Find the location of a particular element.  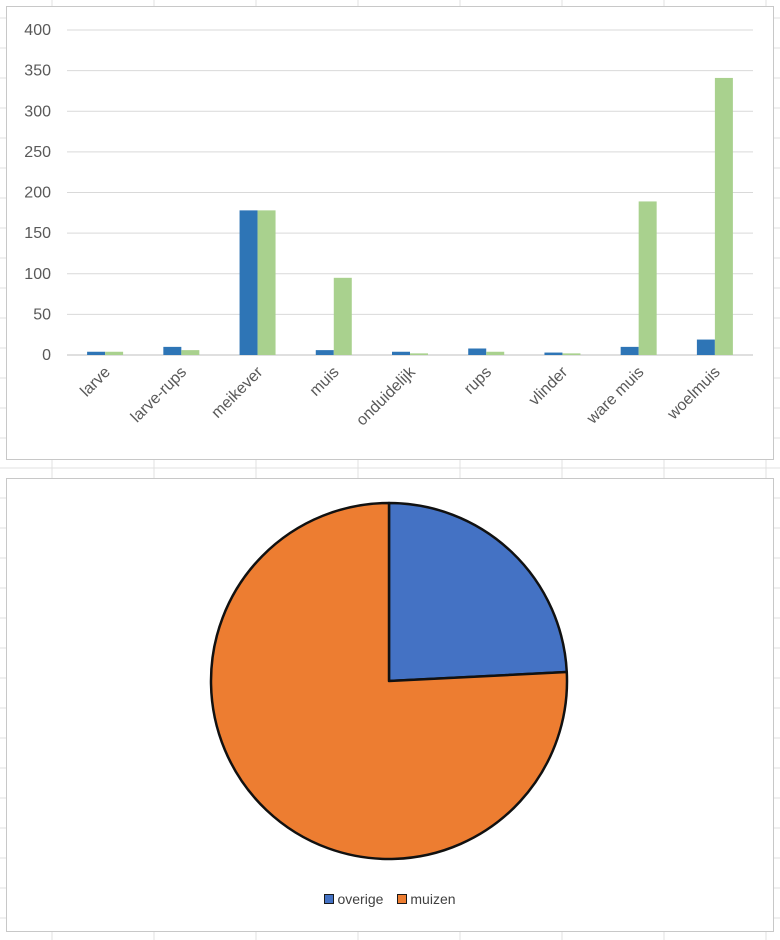

x-tick-label: vlinder is located at coordinates (549, 386).